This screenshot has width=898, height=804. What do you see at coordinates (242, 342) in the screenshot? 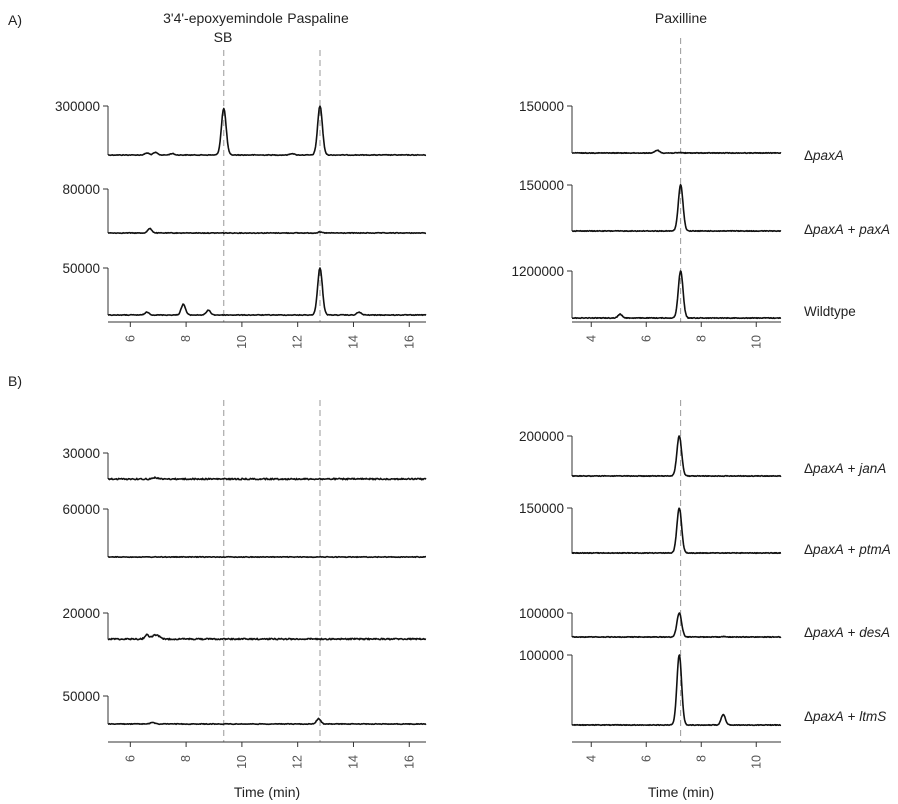
I see `x-tick-label-0-2: 10` at bounding box center [242, 342].